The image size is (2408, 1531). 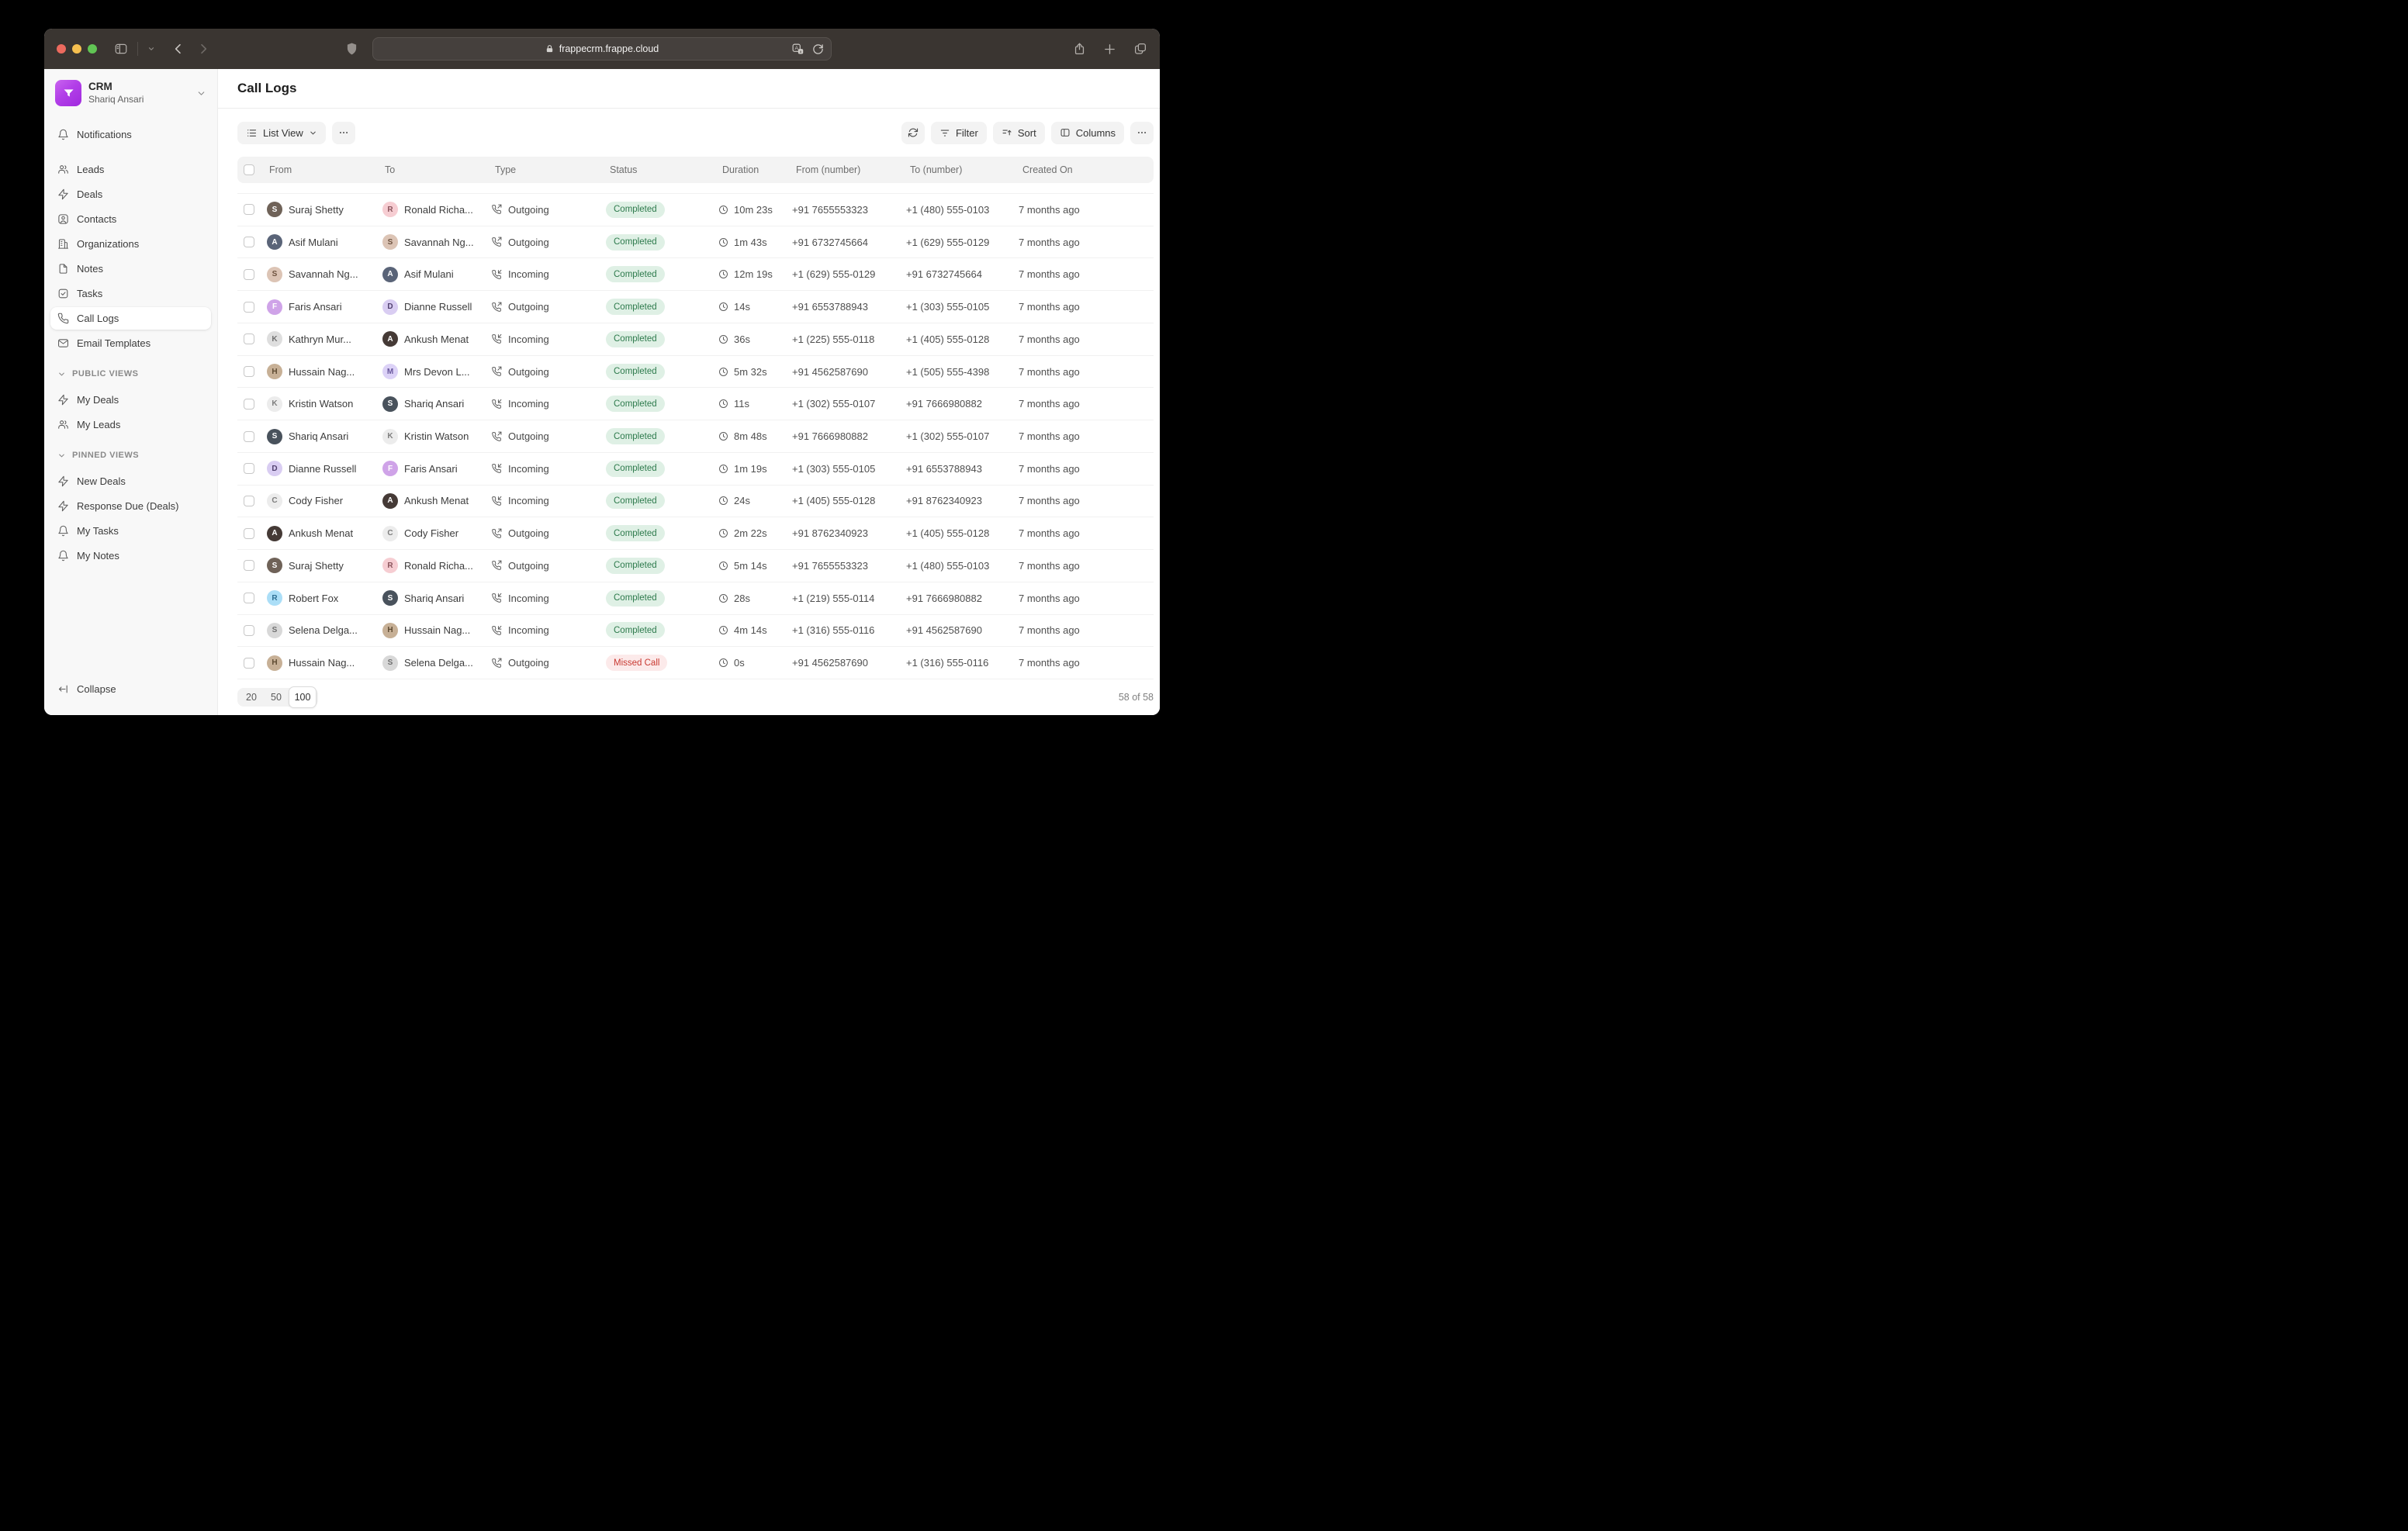 What do you see at coordinates (130, 194) in the screenshot?
I see `sidebar-item-deals: Deals` at bounding box center [130, 194].